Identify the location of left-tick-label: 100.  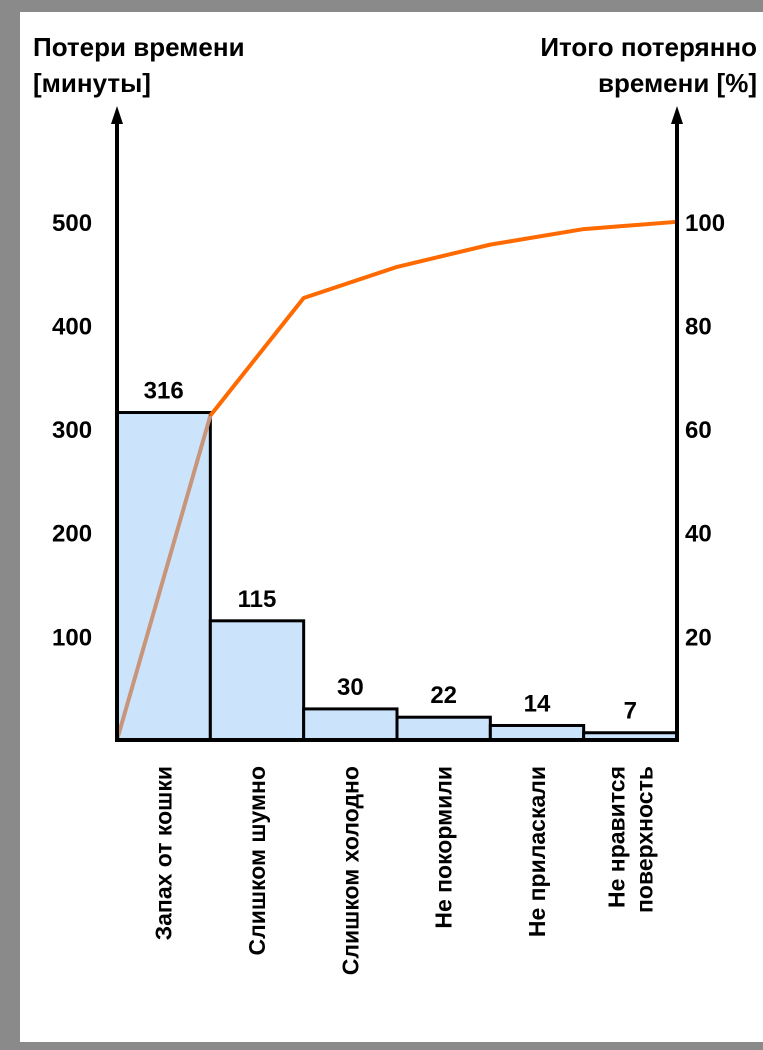
(72, 637).